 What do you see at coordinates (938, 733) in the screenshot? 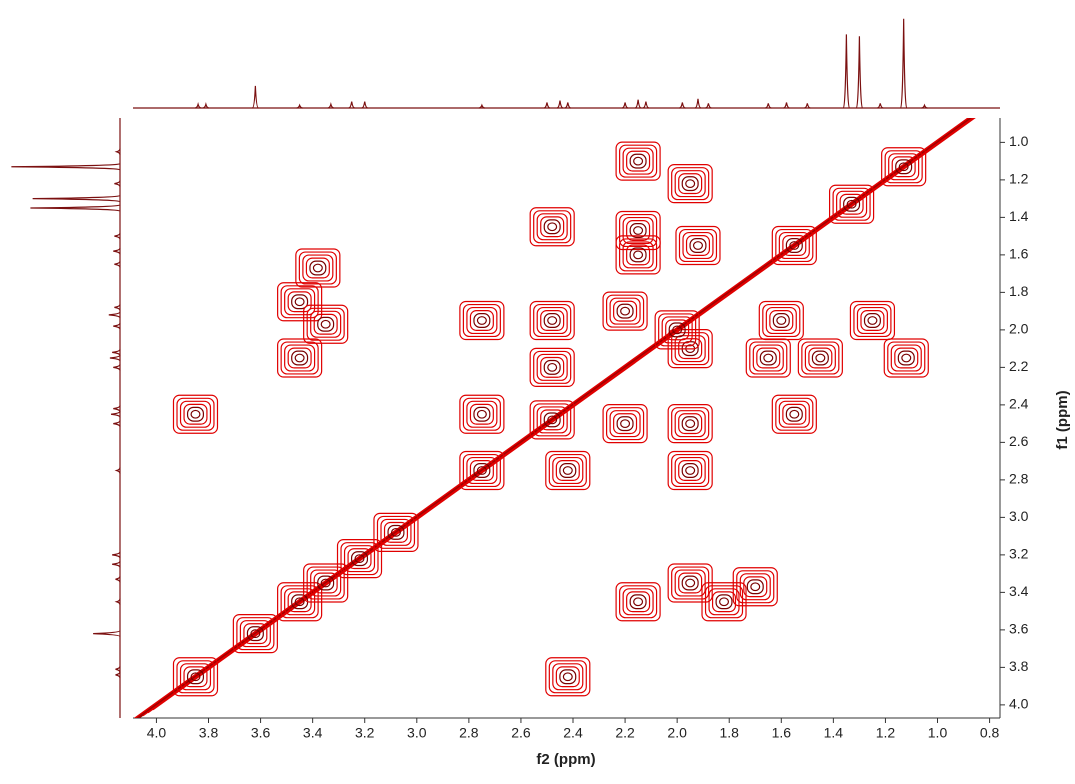
I see `x-tick-label: 1.0` at bounding box center [938, 733].